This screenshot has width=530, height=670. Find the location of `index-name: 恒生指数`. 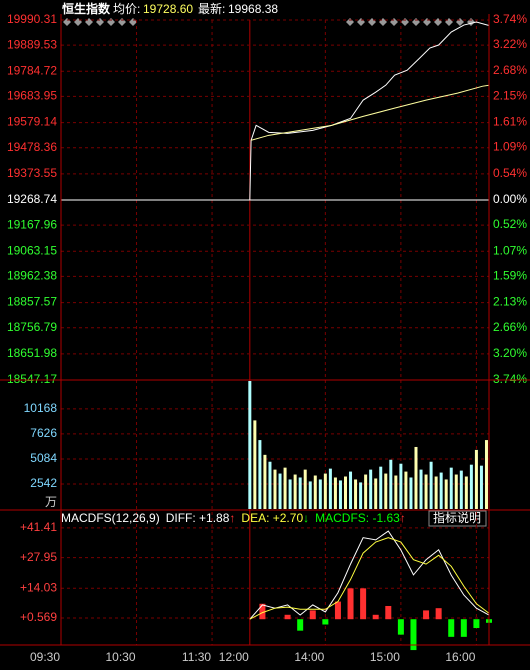

index-name: 恒生指数 is located at coordinates (86, 8).